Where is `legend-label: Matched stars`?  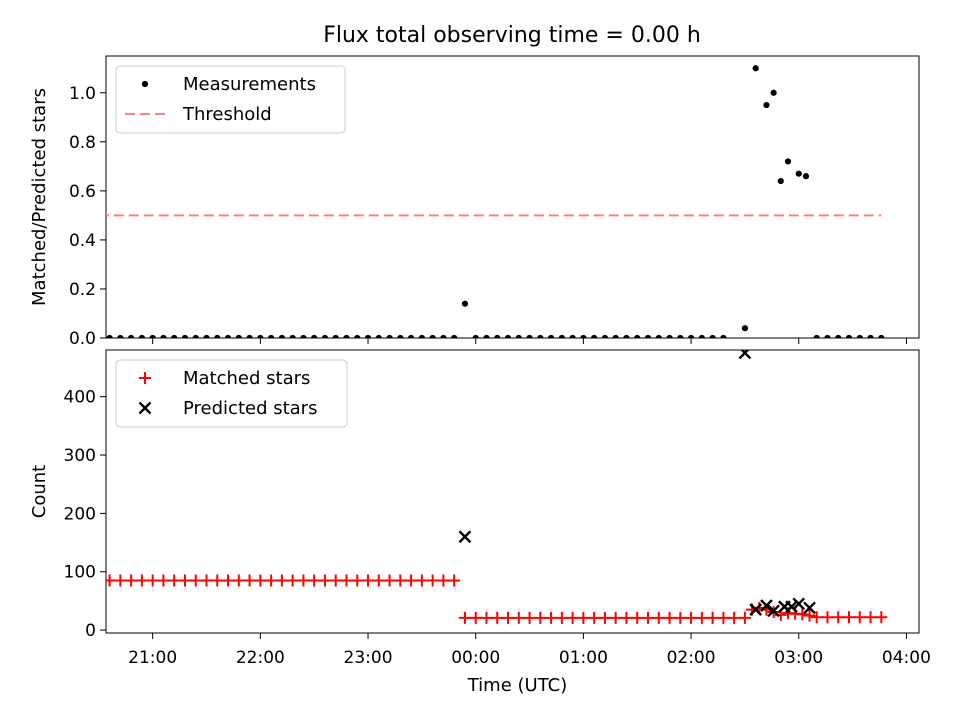
legend-label: Matched stars is located at coordinates (246, 378).